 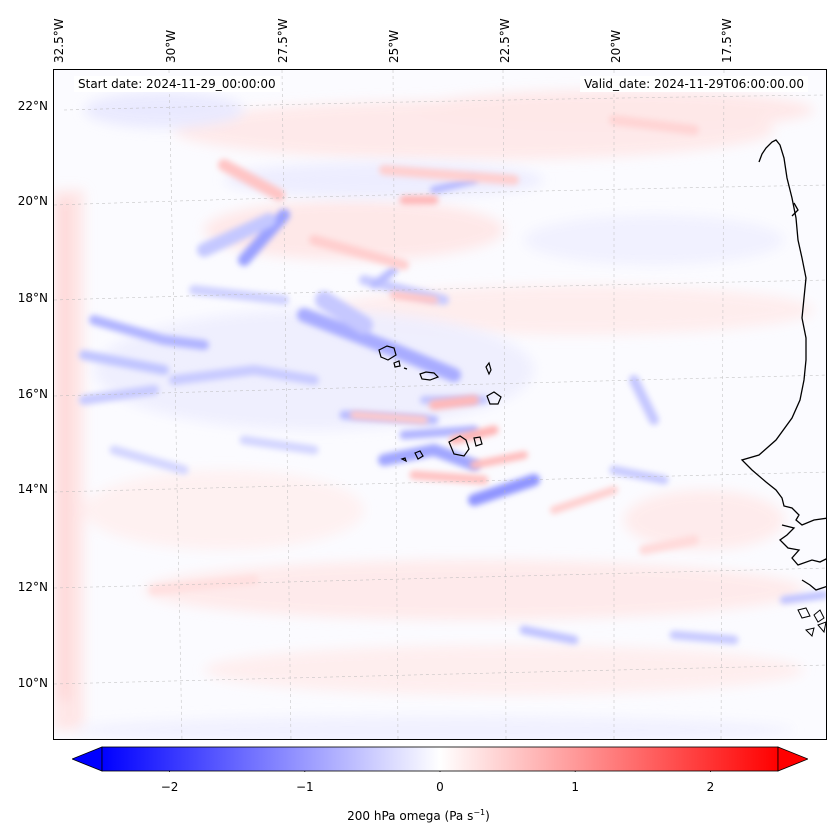 What do you see at coordinates (169, 787) in the screenshot?
I see `colorbar-tick-label: −2` at bounding box center [169, 787].